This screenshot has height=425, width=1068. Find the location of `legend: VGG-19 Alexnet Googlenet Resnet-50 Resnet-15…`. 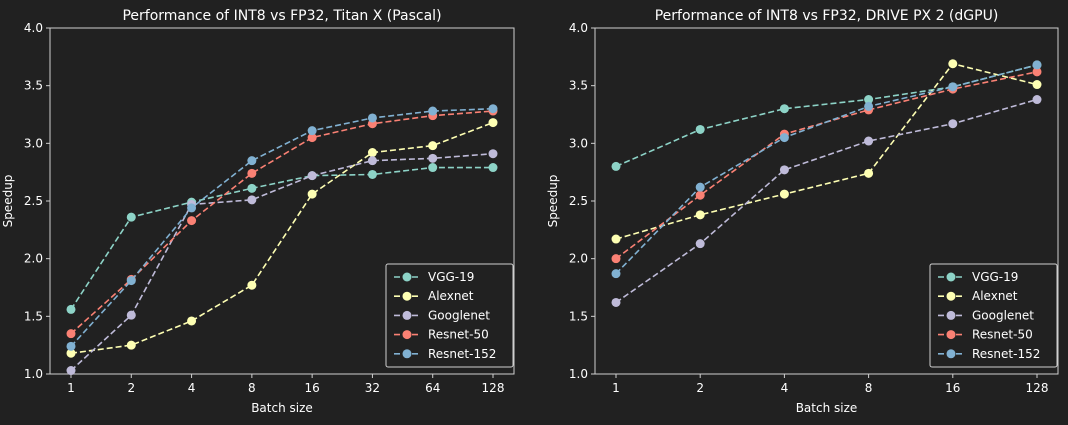

legend: VGG-19 Alexnet Googlenet Resnet-50 Resnet-15… is located at coordinates (449, 315).